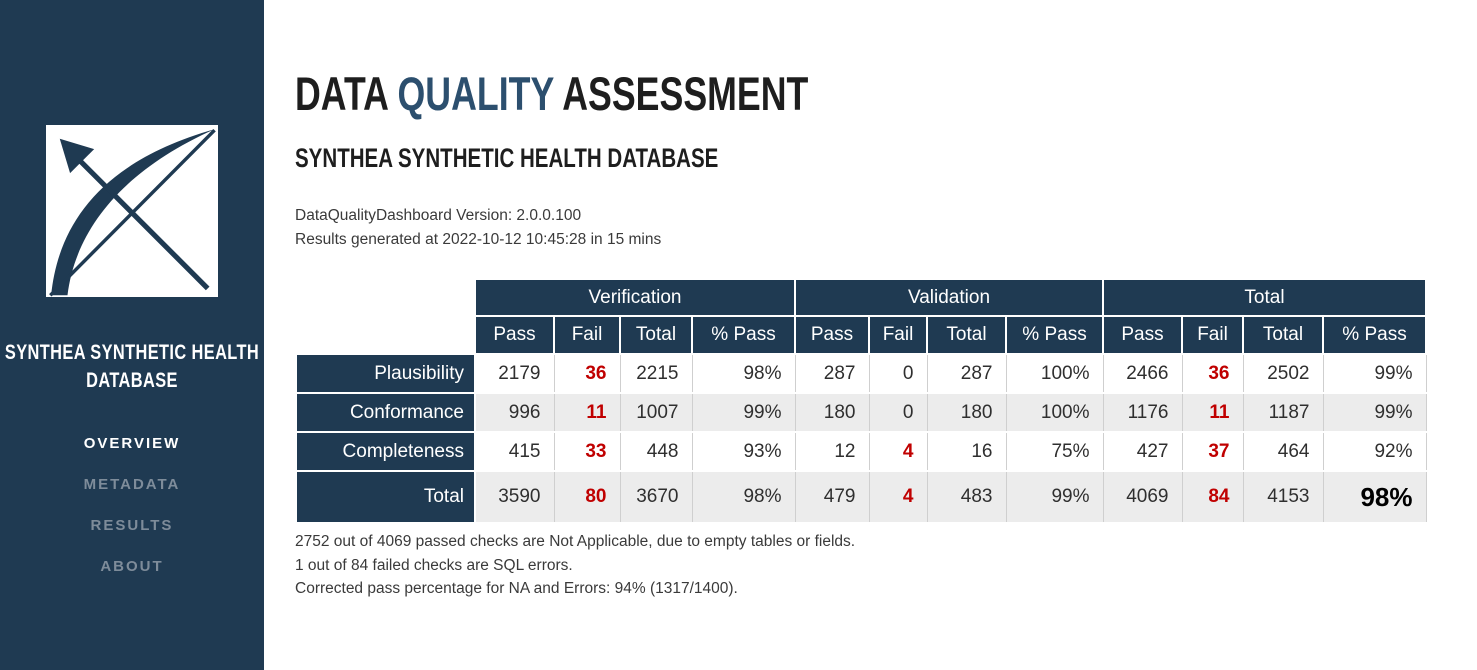 The image size is (1477, 670). What do you see at coordinates (656, 497) in the screenshot?
I see `verification-total-cell: 3670` at bounding box center [656, 497].